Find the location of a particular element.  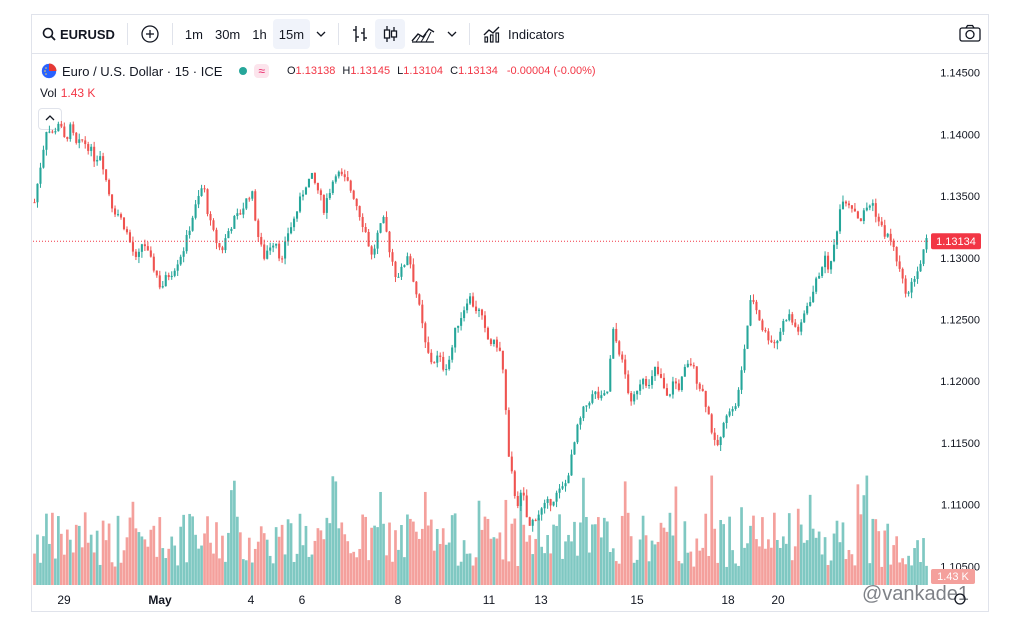

chevron-up-icon is located at coordinates (50, 118).